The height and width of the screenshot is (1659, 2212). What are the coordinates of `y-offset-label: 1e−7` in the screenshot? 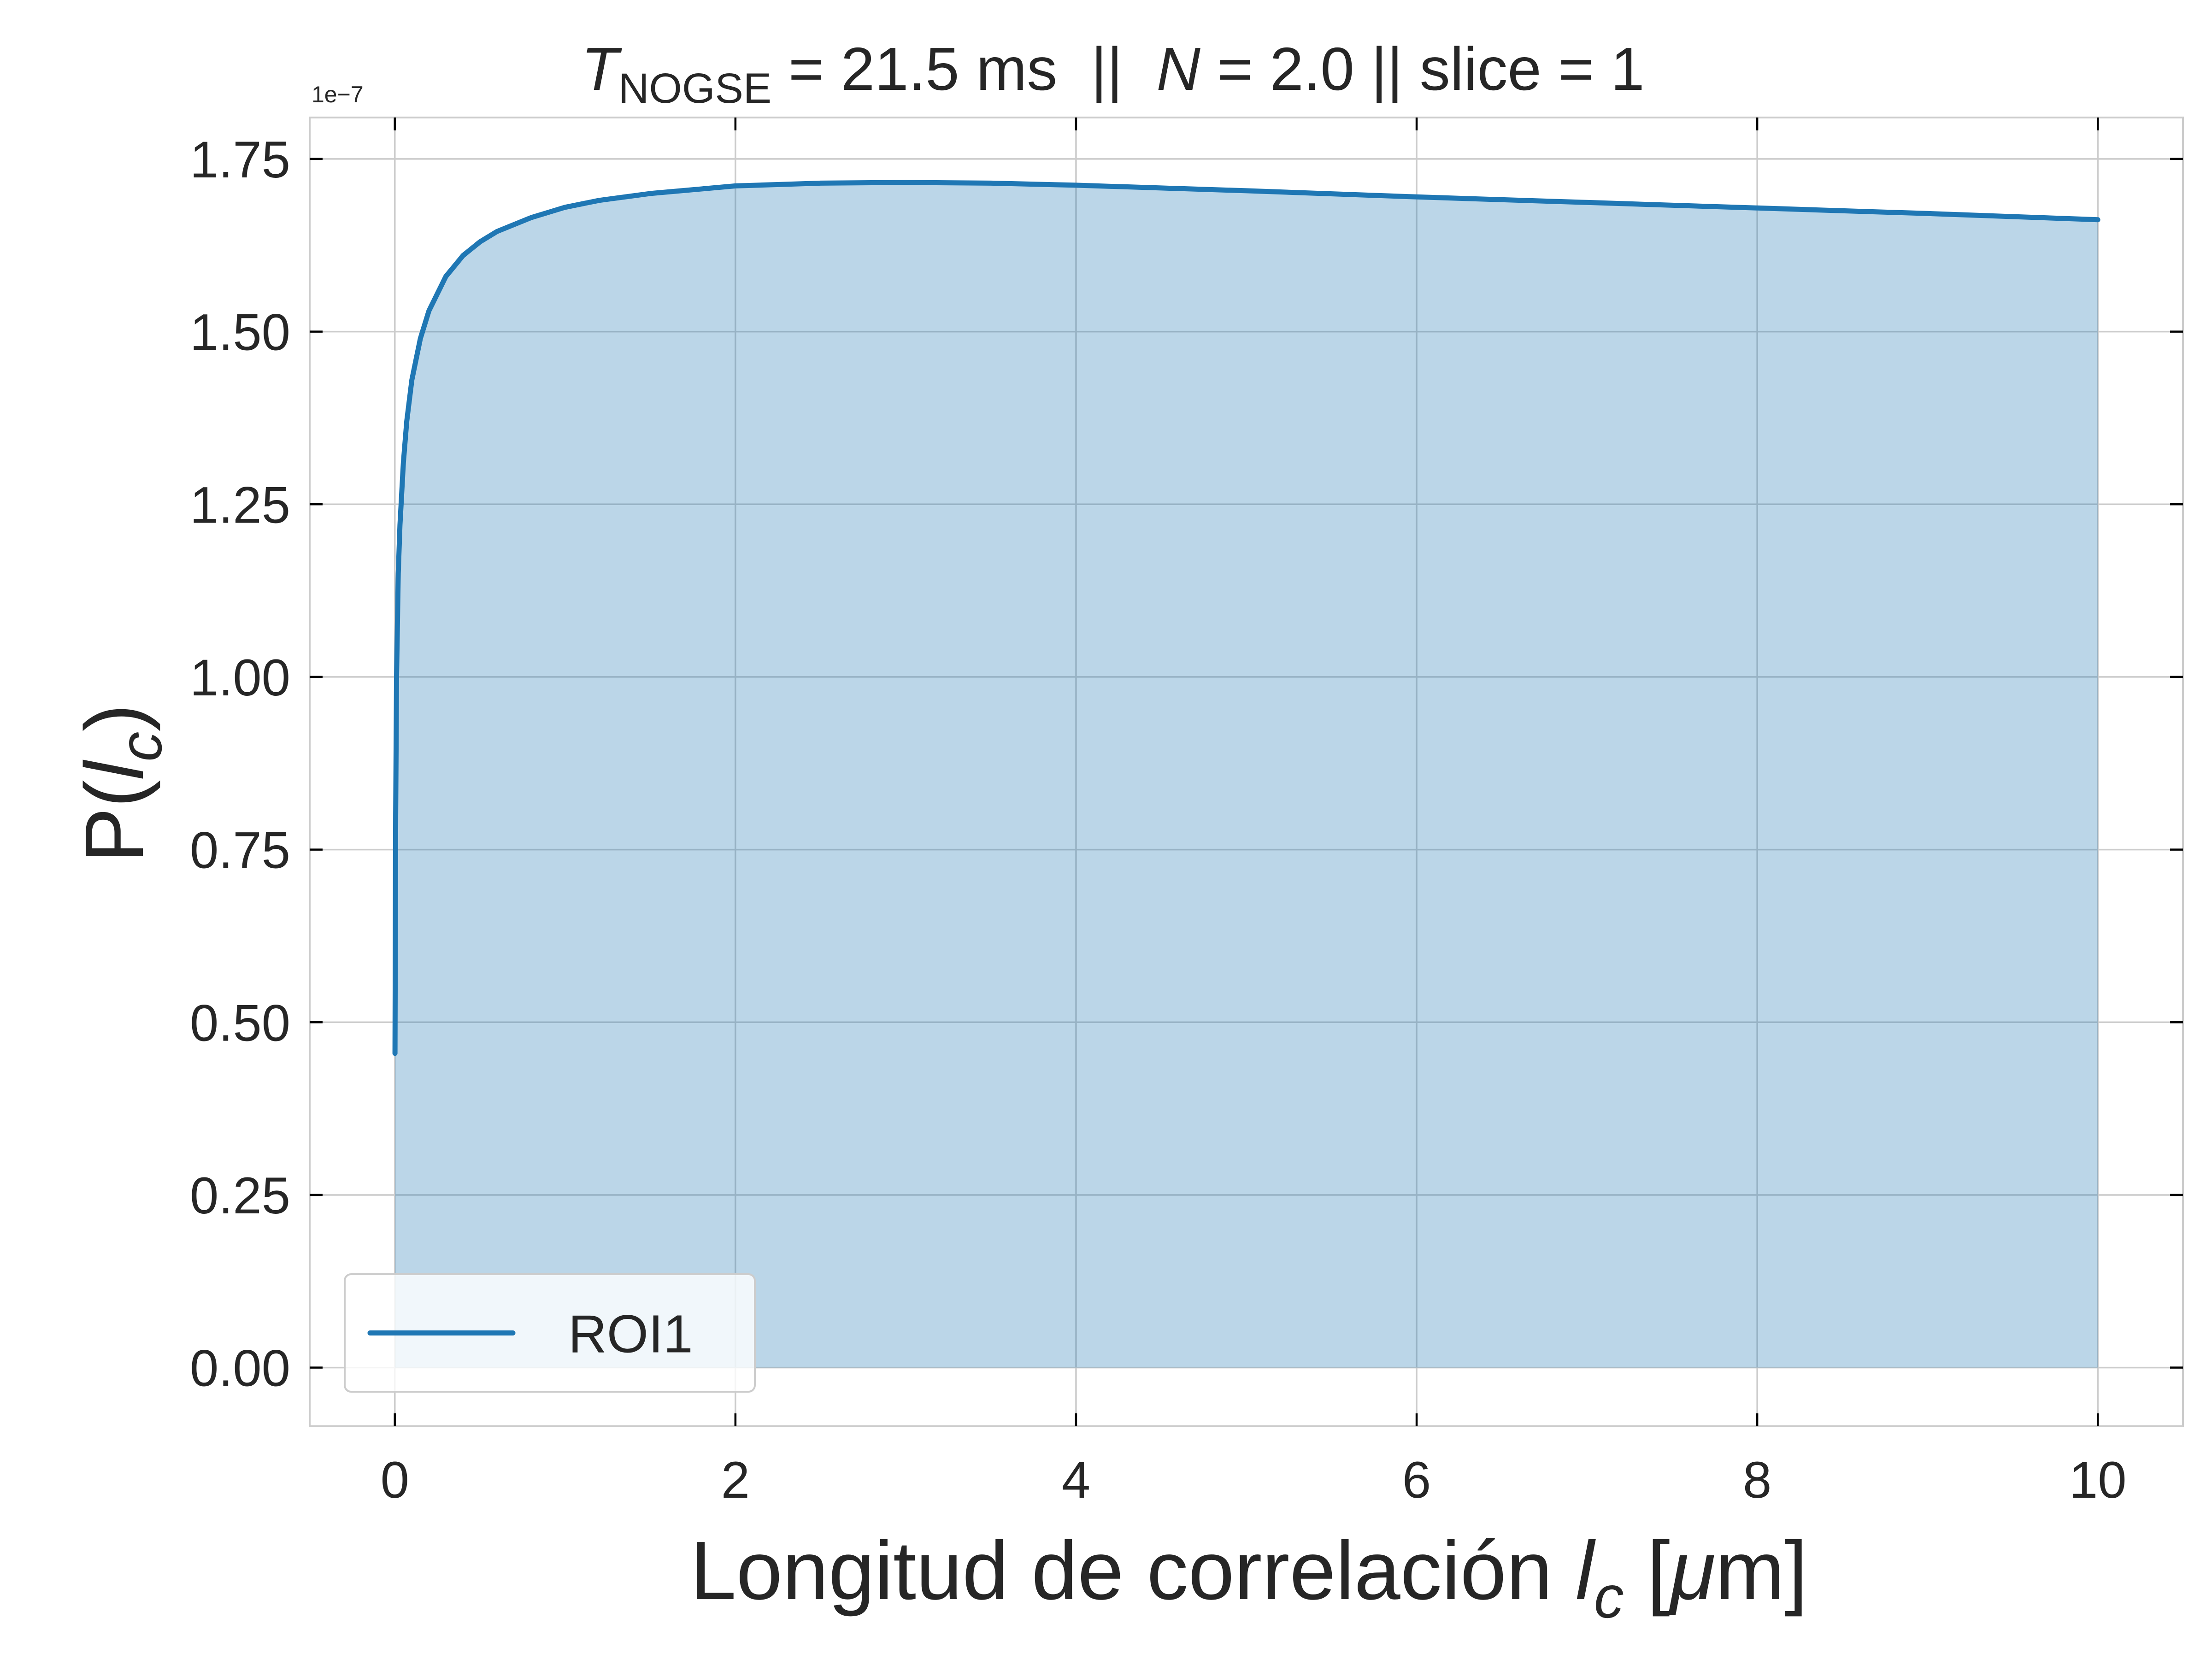 It's located at (338, 94).